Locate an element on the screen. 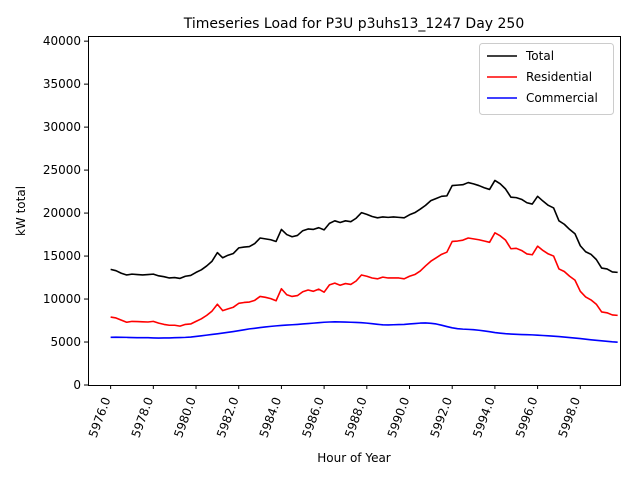 This screenshot has width=640, height=480. y-tick-label: 10000 is located at coordinates (62, 299).